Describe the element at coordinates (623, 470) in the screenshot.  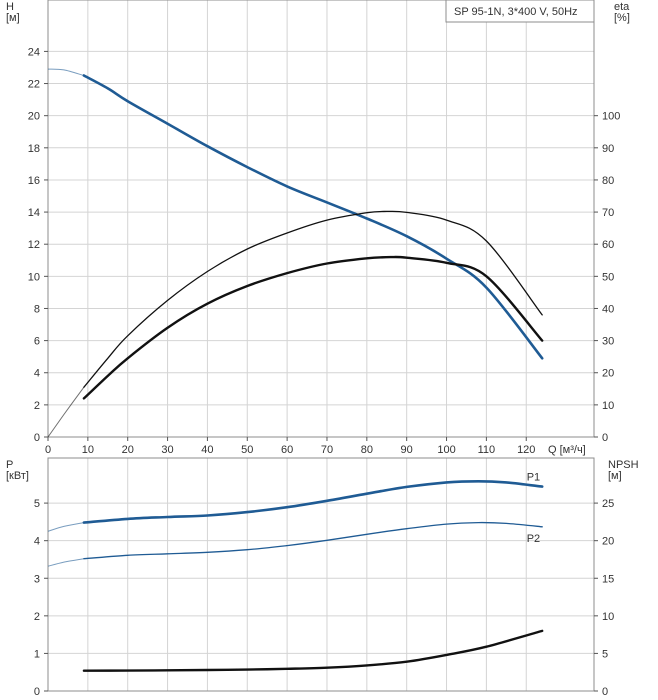
I see `bottom-y-right-axis-title: NPSH [м]` at that location.